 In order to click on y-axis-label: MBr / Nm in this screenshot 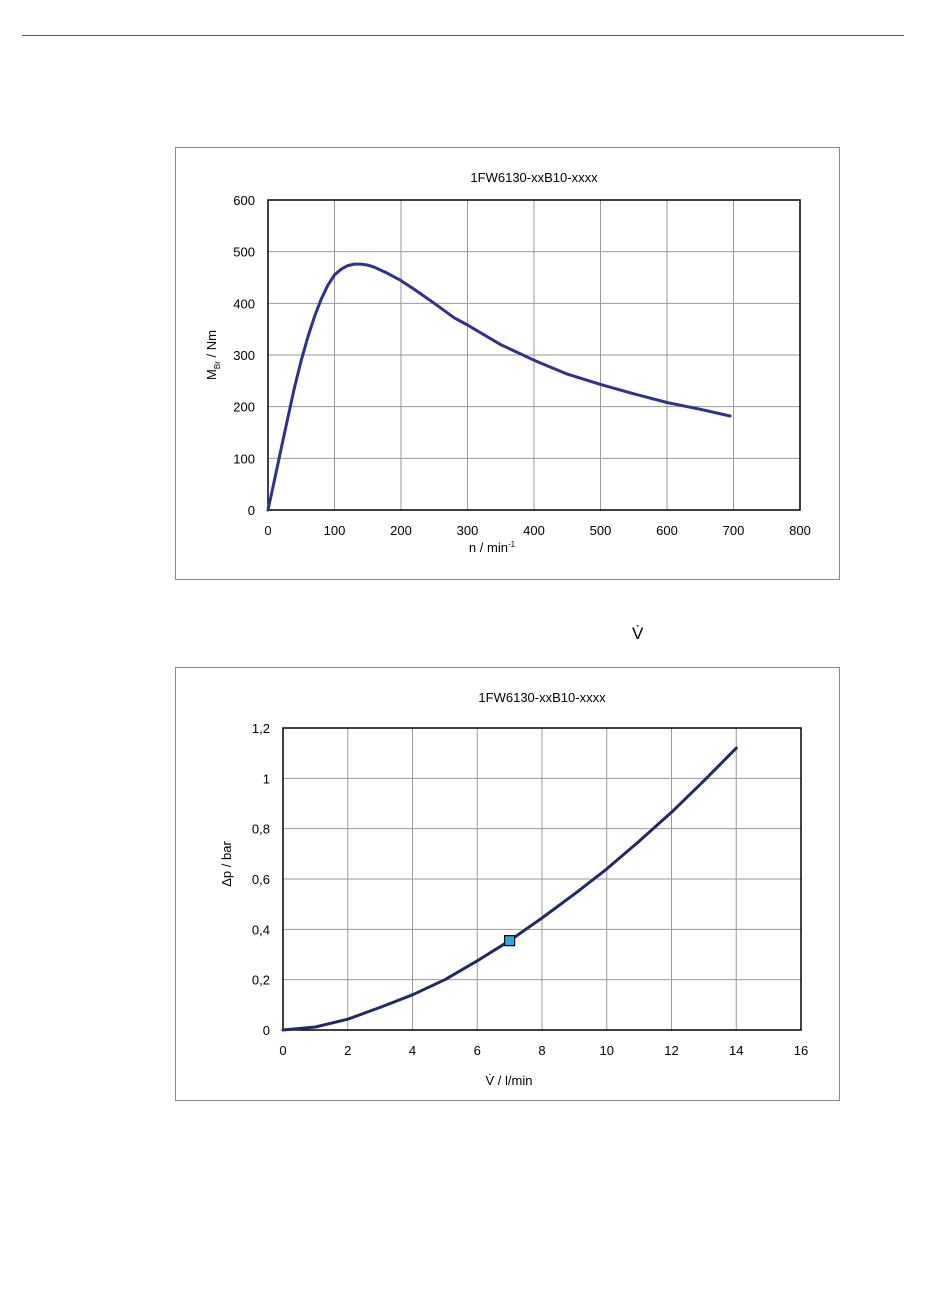, I will do `click(213, 355)`.